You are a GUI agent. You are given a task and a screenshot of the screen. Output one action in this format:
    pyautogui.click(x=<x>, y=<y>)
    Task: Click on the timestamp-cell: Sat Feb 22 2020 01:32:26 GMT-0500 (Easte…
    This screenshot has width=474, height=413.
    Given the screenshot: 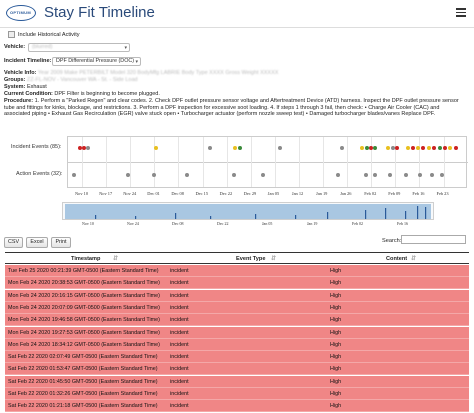 What is the action you would take?
    pyautogui.click(x=83, y=394)
    